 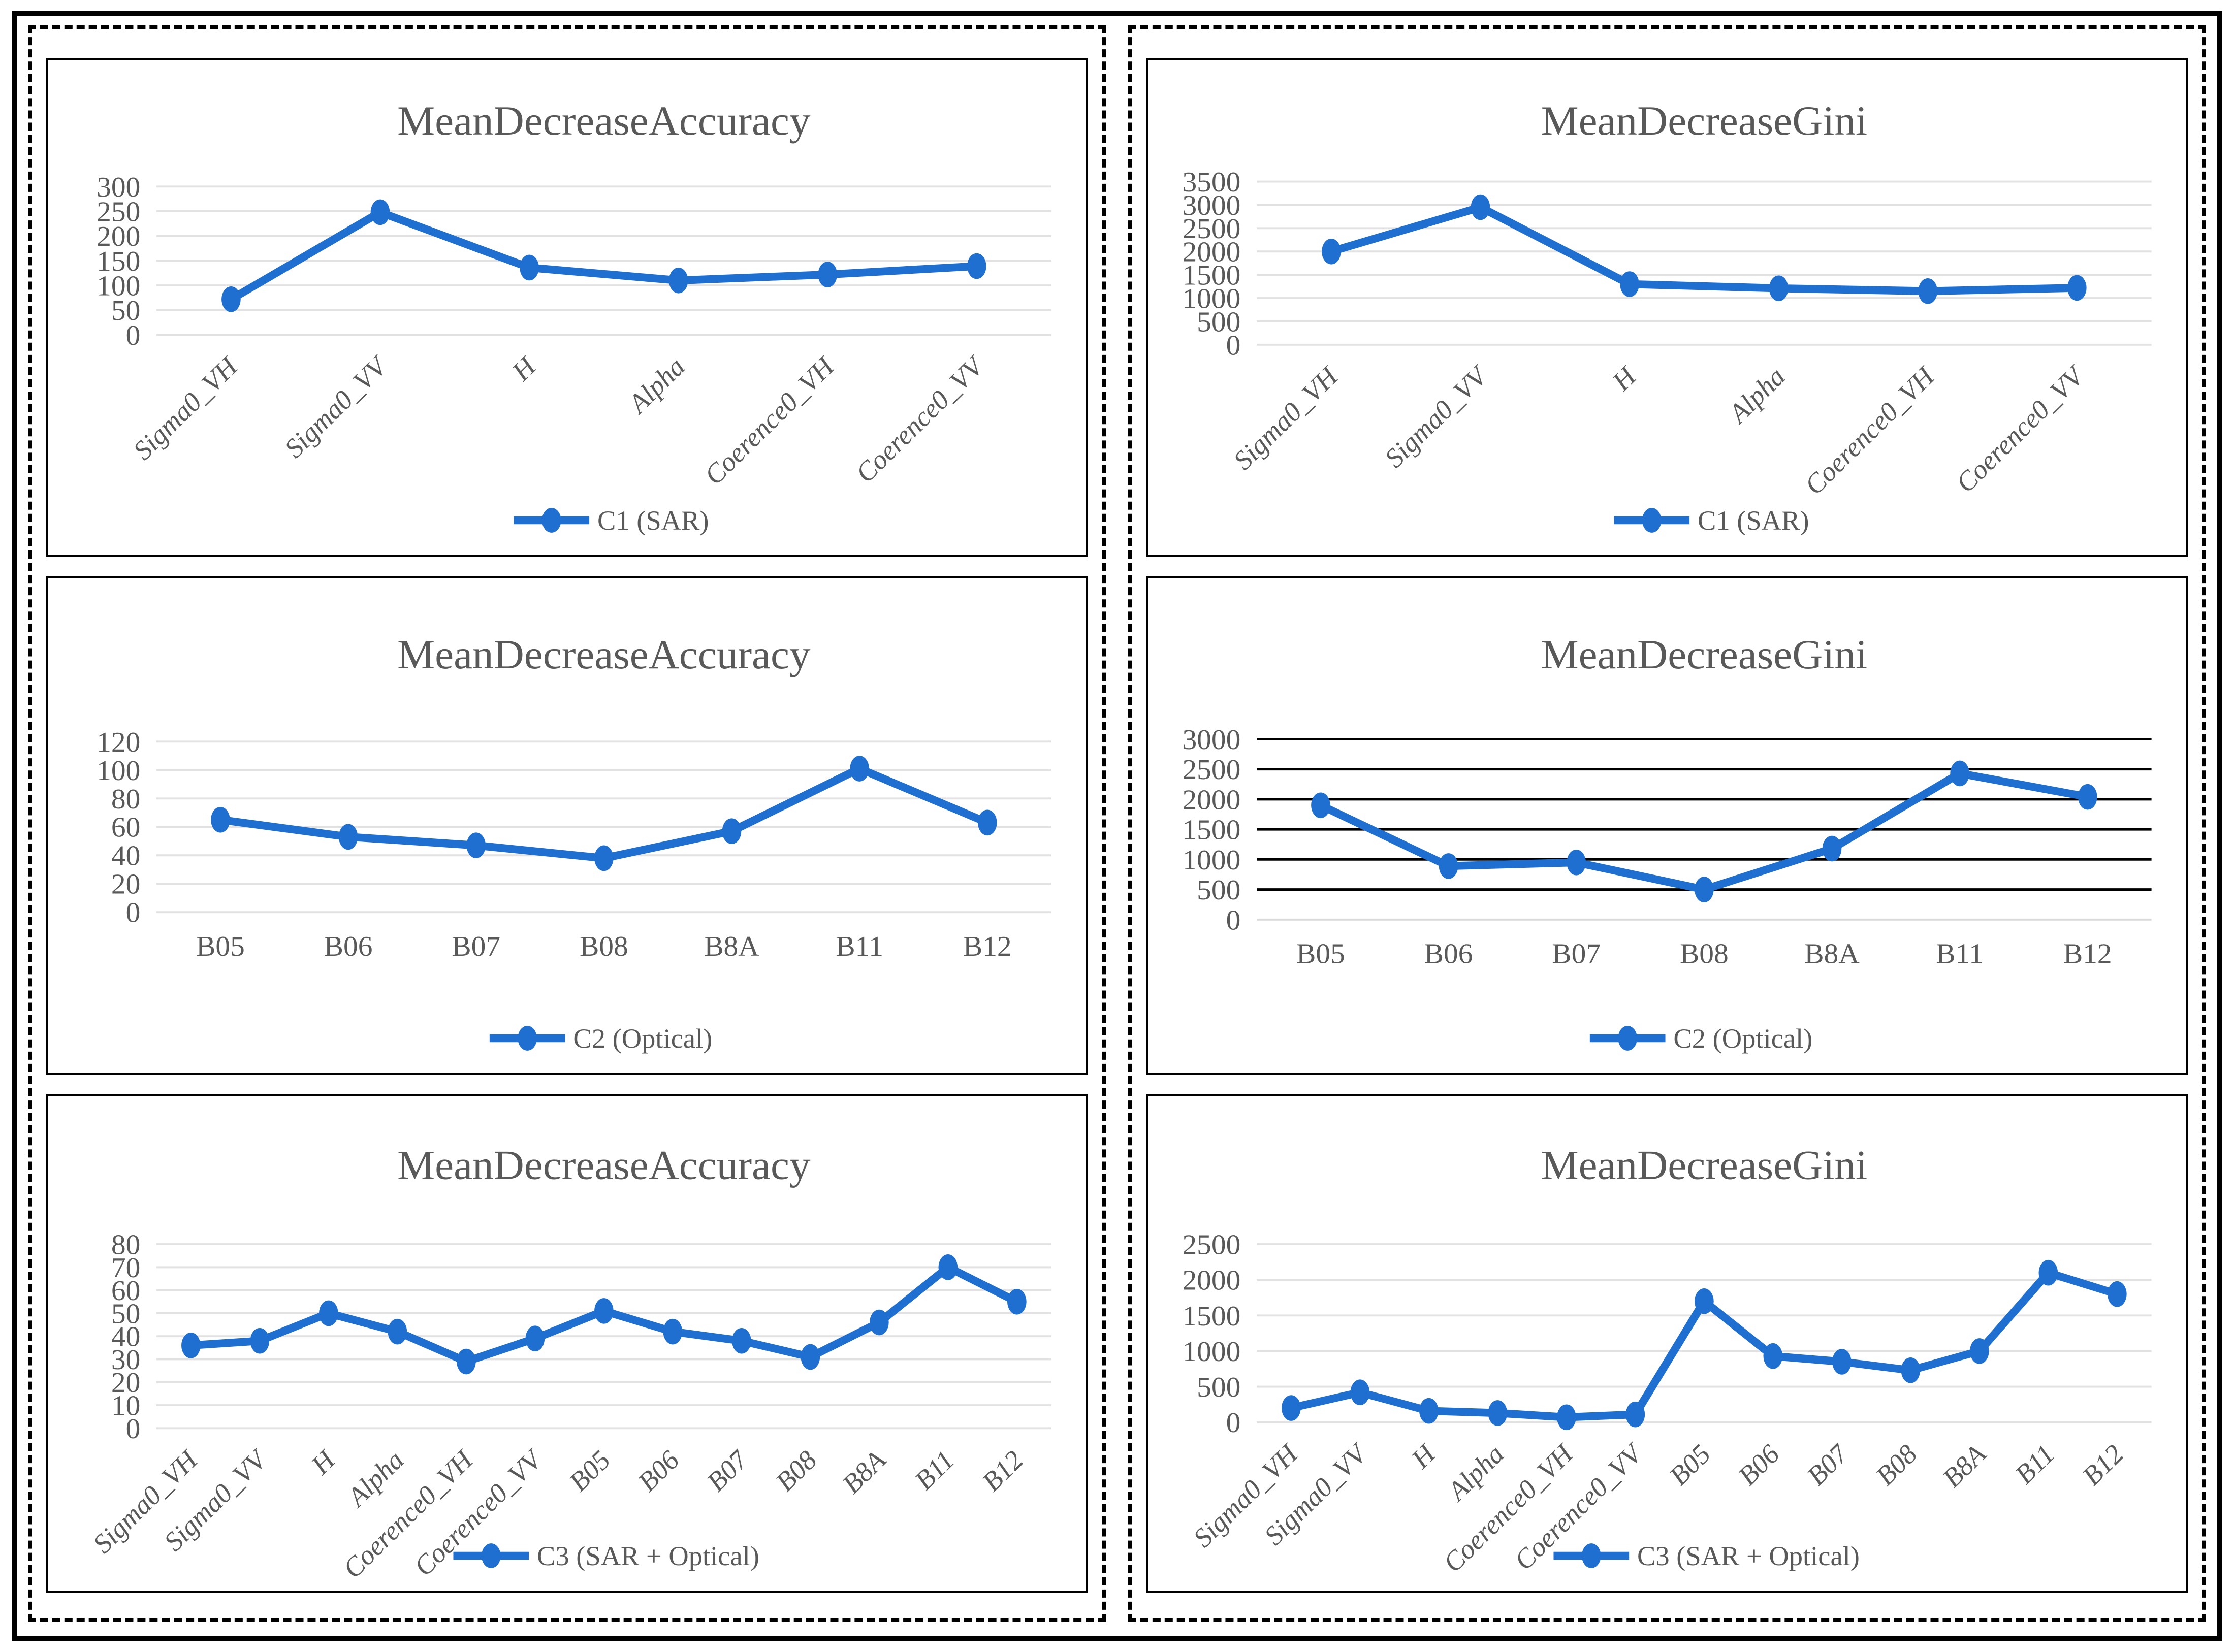 I want to click on legend: C2 (Optical), so click(x=1700, y=1038).